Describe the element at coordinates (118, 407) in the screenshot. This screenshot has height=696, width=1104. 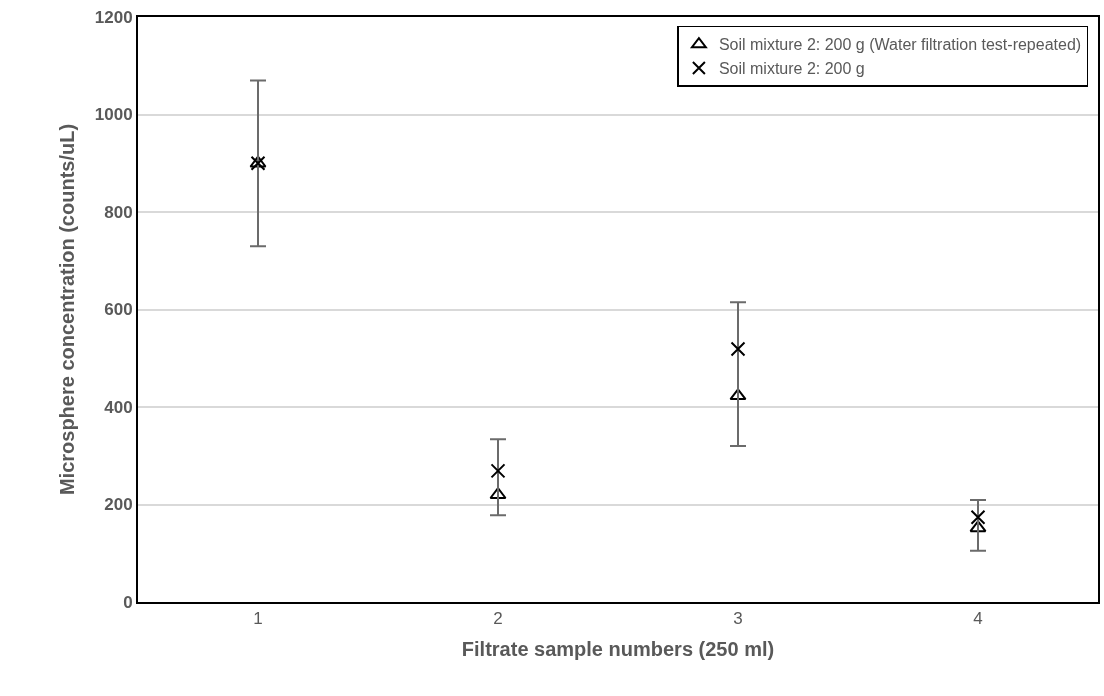
I see `y-tick-label: 400` at that location.